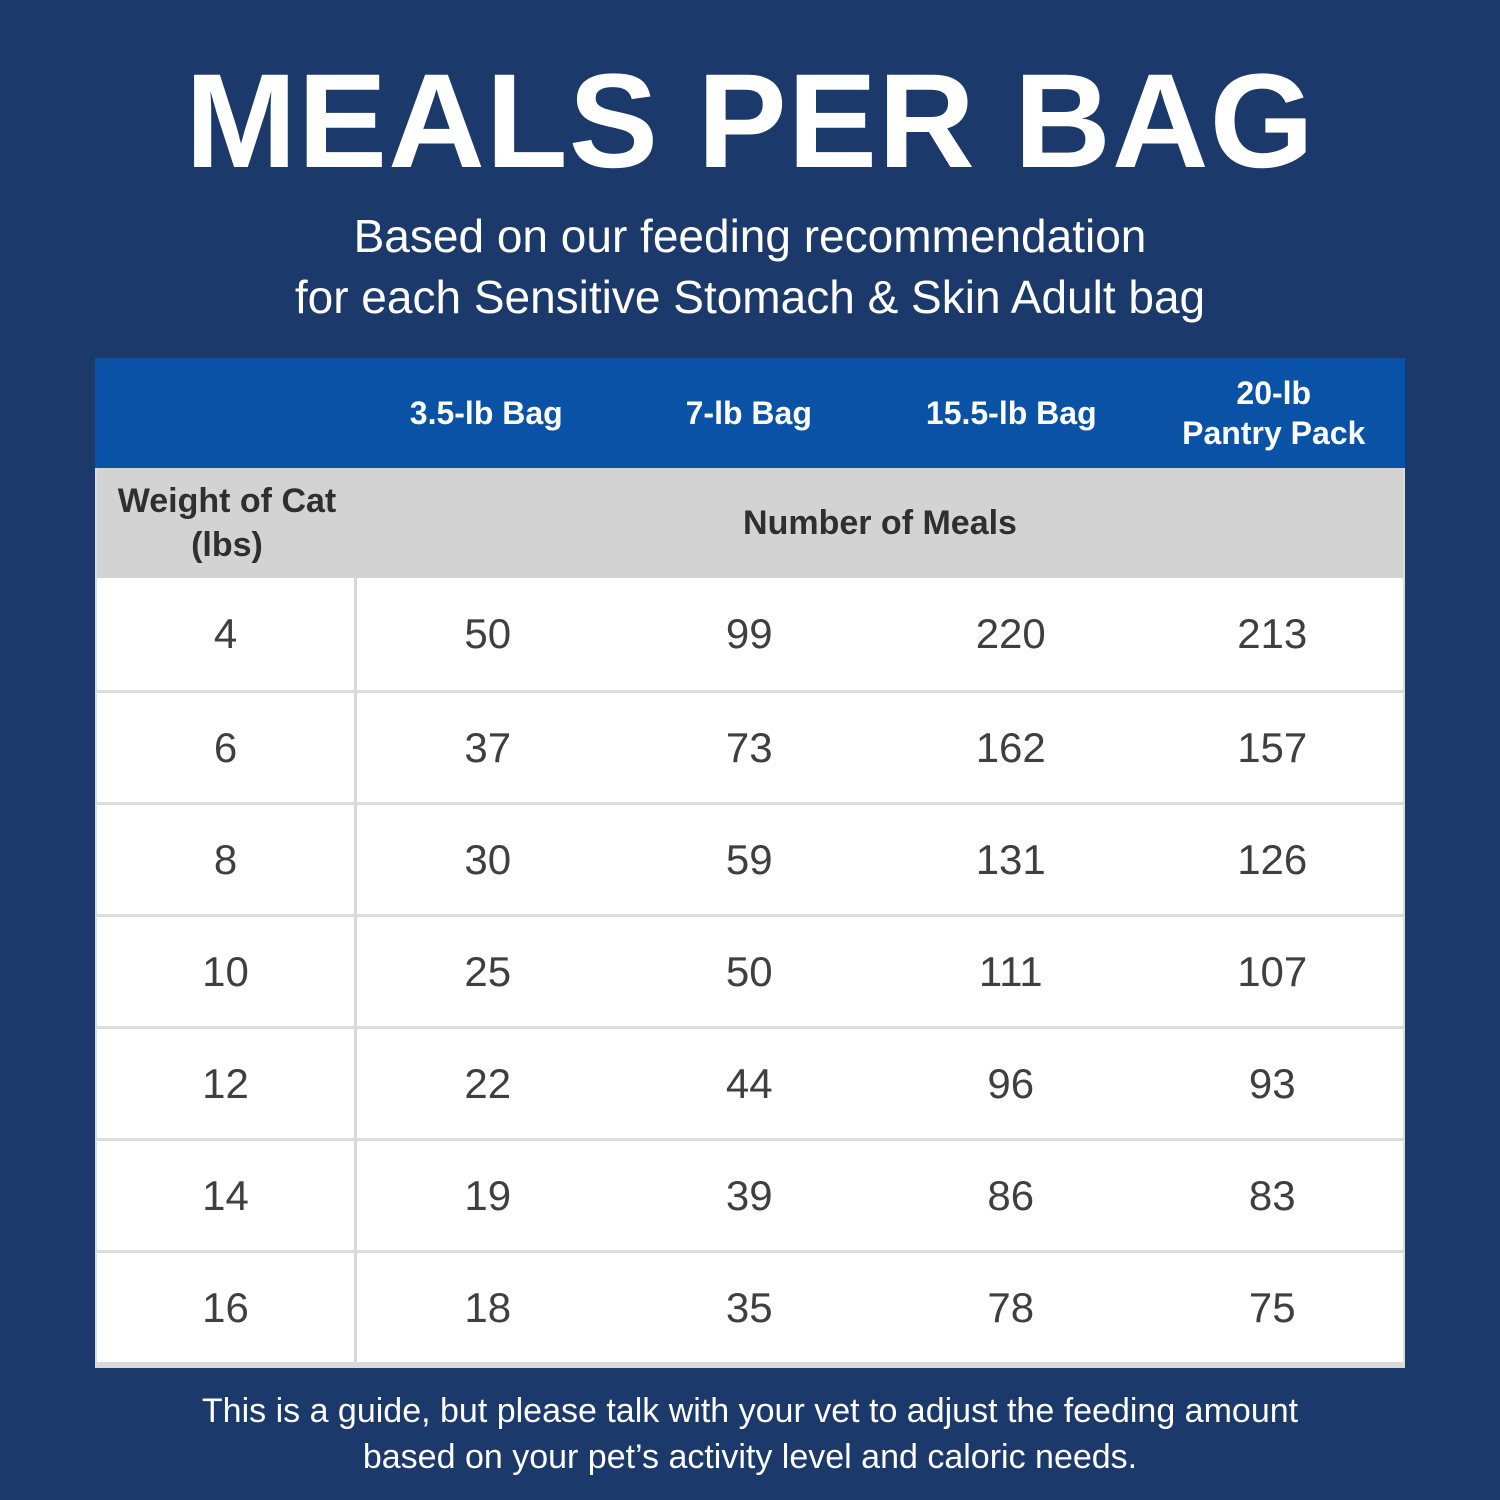  I want to click on meals-cell: 220, so click(1010, 633).